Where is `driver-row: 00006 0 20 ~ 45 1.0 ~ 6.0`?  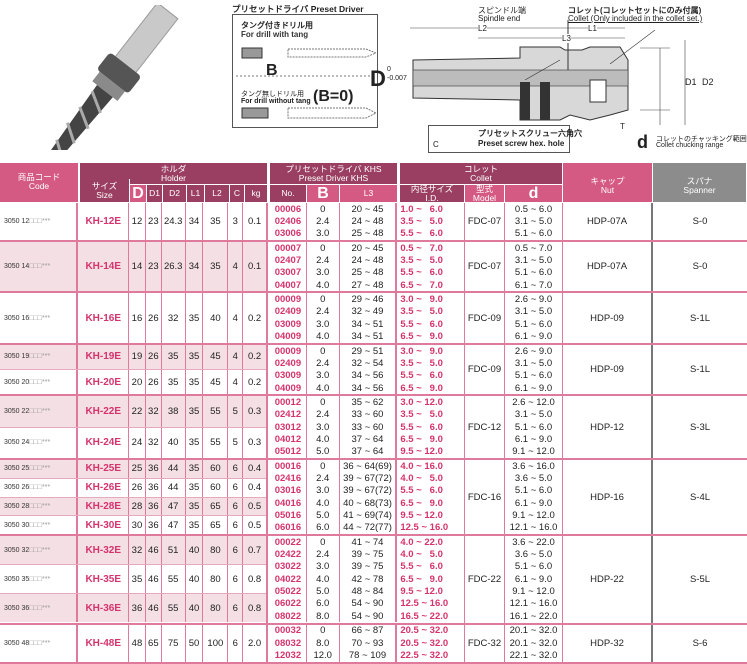 driver-row: 00006 0 20 ~ 45 1.0 ~ 6.0 is located at coordinates (367, 209).